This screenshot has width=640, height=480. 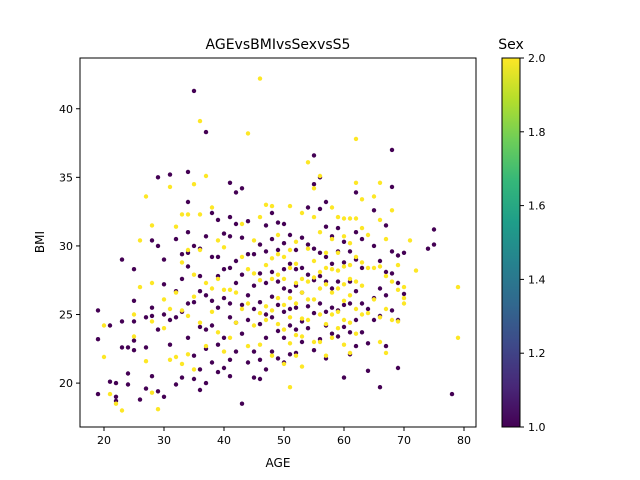 I want to click on x-axis-label: AGE, so click(x=278, y=463).